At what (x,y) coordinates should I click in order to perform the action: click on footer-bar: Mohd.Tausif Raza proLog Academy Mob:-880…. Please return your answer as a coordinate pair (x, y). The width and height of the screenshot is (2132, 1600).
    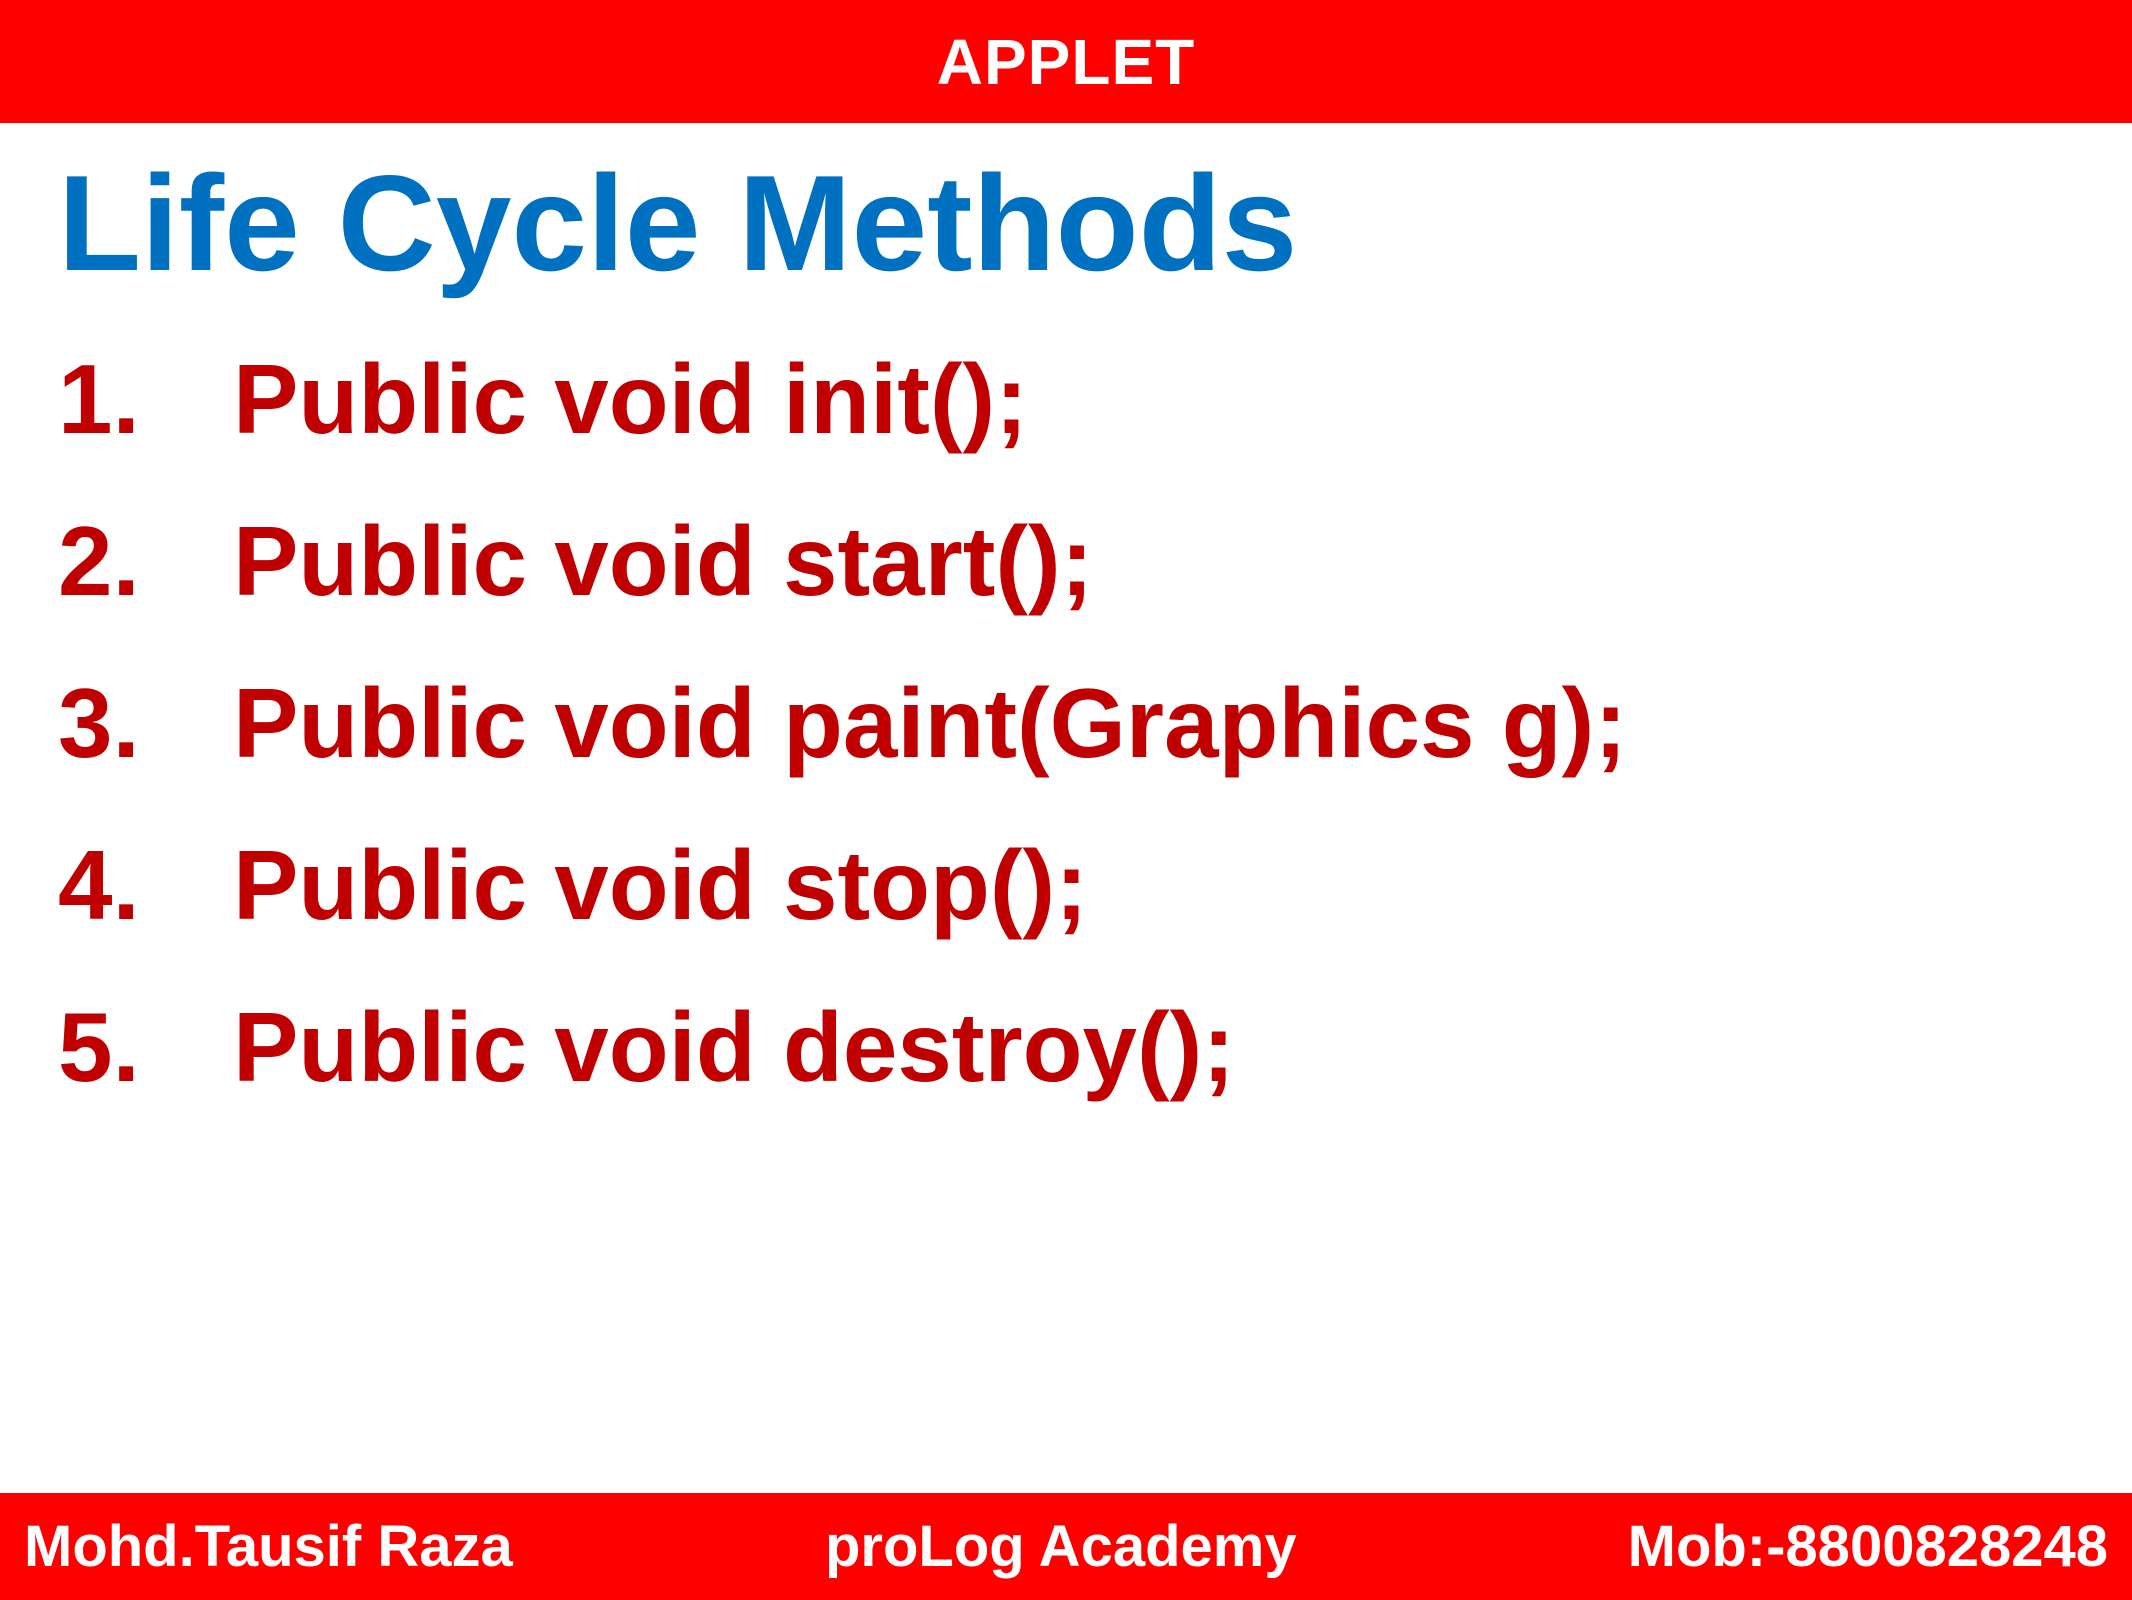
    Looking at the image, I should click on (1066, 1546).